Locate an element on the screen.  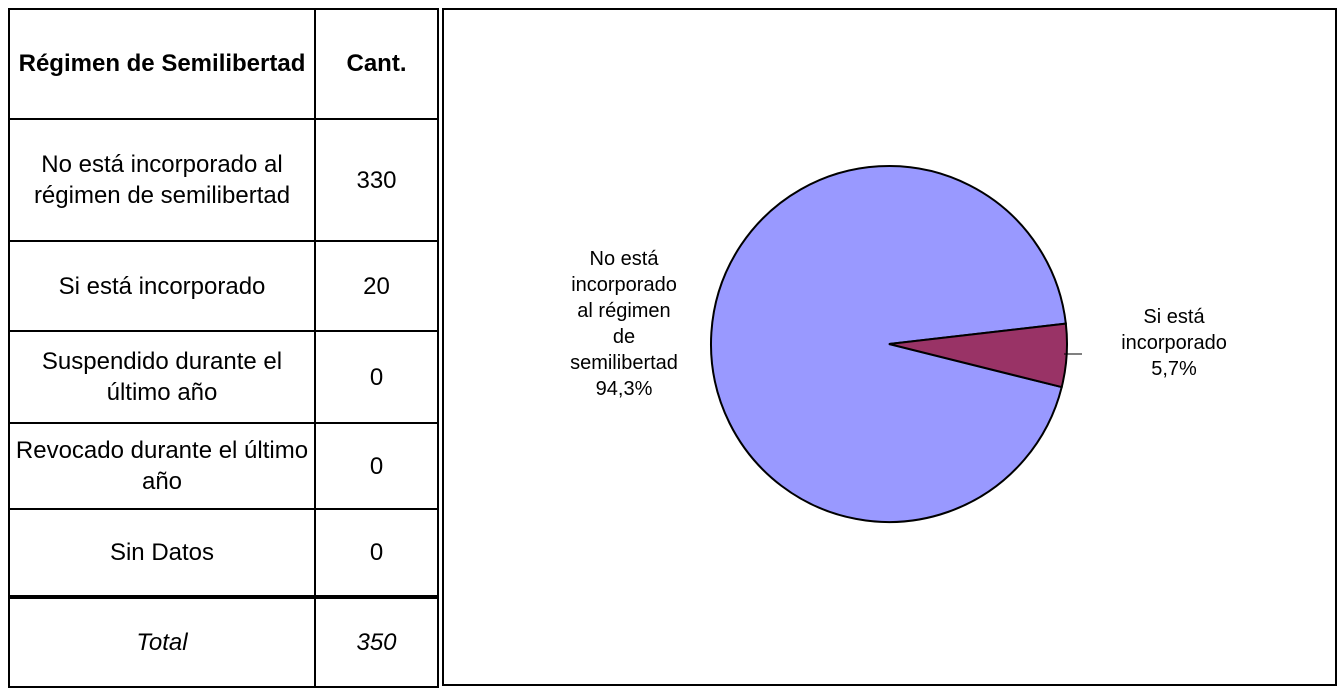
row-value: 330 is located at coordinates (376, 180).